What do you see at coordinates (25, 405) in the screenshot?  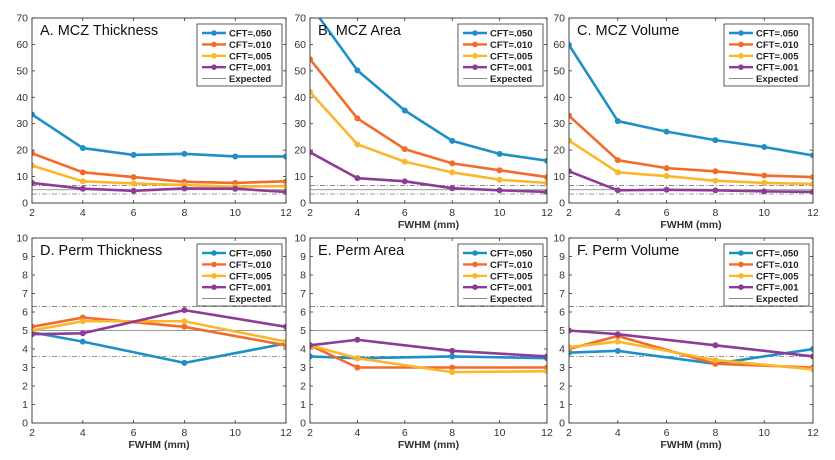 I see `y-tick-label: 1` at bounding box center [25, 405].